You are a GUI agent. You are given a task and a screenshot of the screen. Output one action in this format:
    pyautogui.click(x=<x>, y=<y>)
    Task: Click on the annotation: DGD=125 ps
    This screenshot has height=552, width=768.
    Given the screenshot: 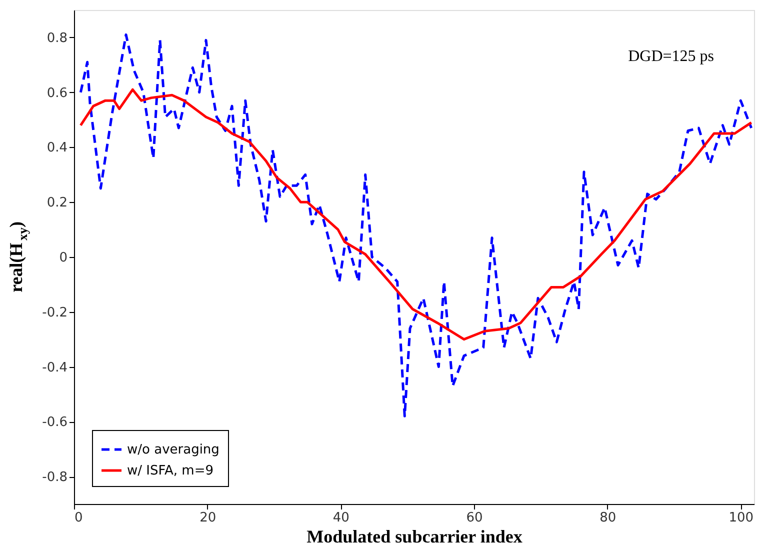 What is the action you would take?
    pyautogui.click(x=671, y=56)
    